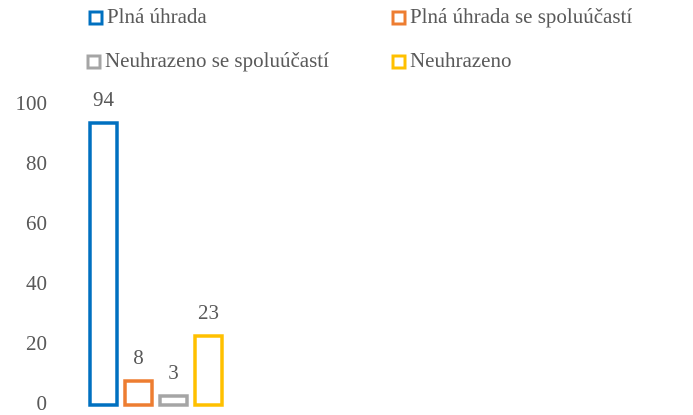 Image resolution: width=693 pixels, height=415 pixels. What do you see at coordinates (104, 99) in the screenshot?
I see `value-label: 94` at bounding box center [104, 99].